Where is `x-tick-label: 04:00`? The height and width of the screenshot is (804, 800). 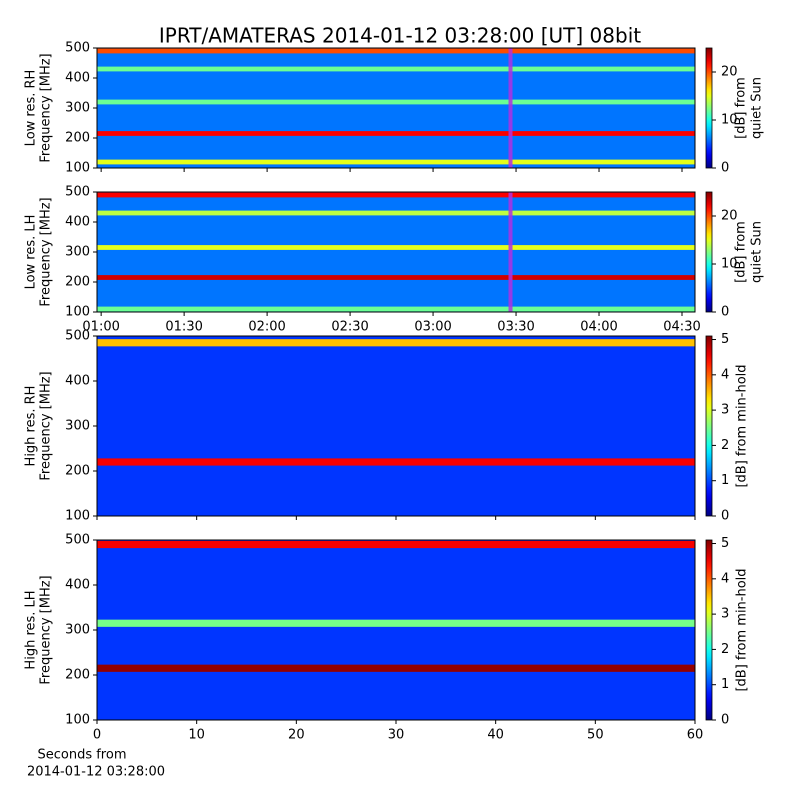 x-tick-label: 04:00 is located at coordinates (598, 327).